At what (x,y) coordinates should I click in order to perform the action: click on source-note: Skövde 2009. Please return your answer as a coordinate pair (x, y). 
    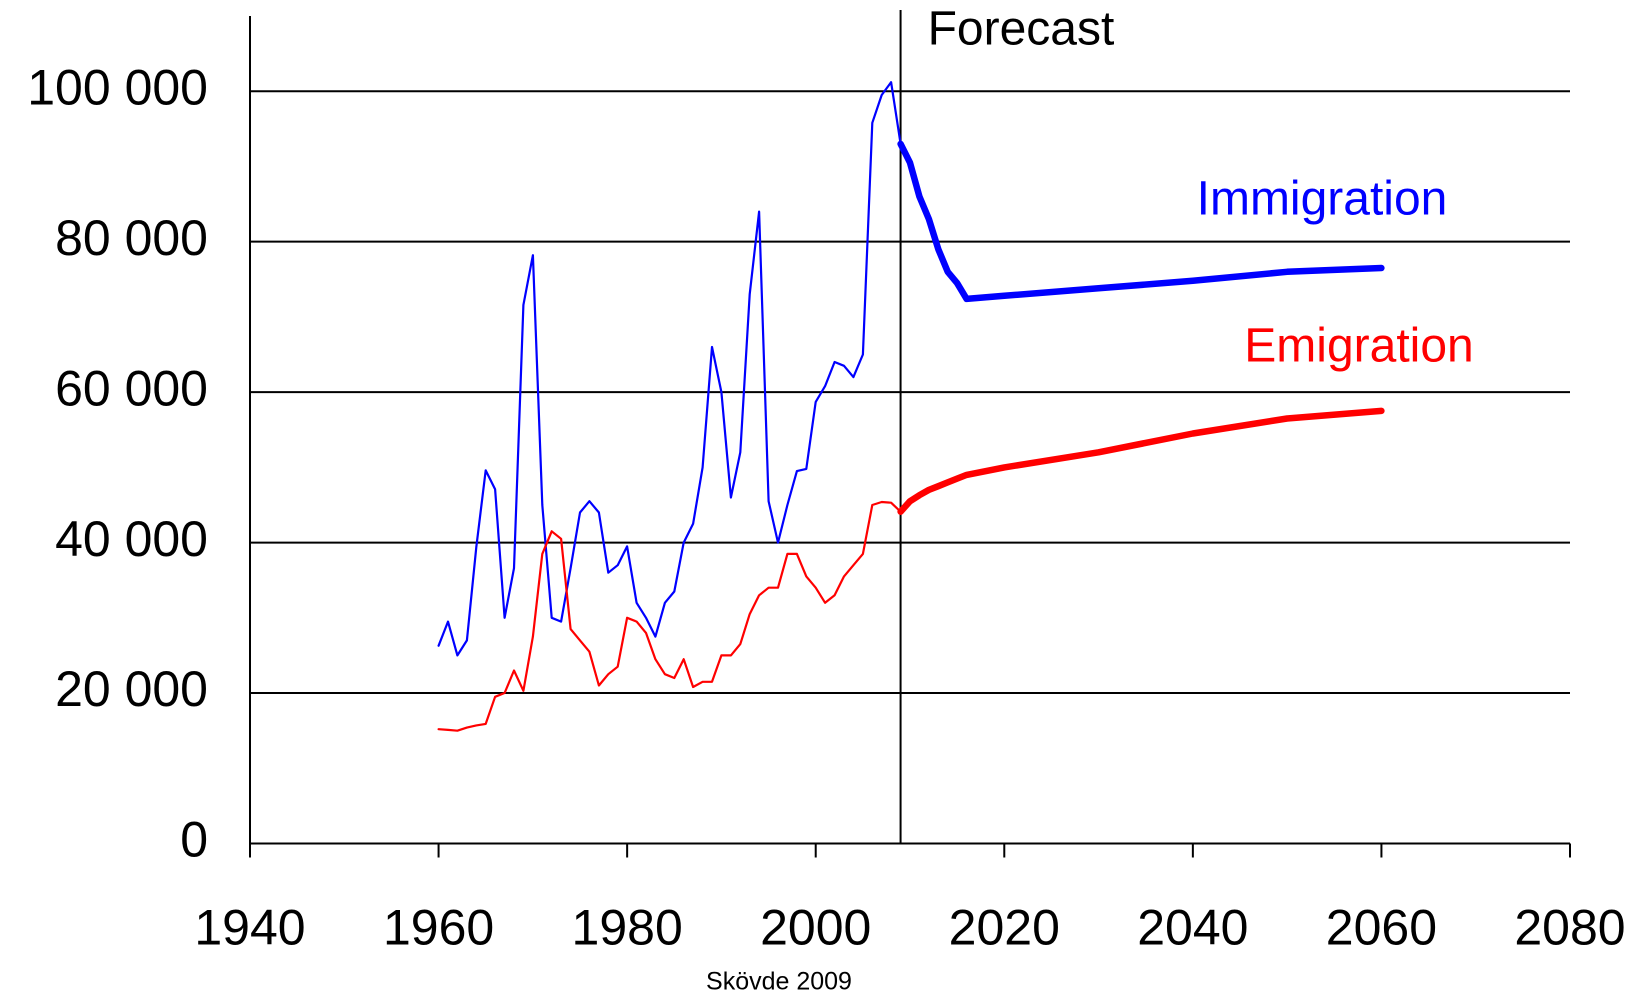
    Looking at the image, I should click on (779, 982).